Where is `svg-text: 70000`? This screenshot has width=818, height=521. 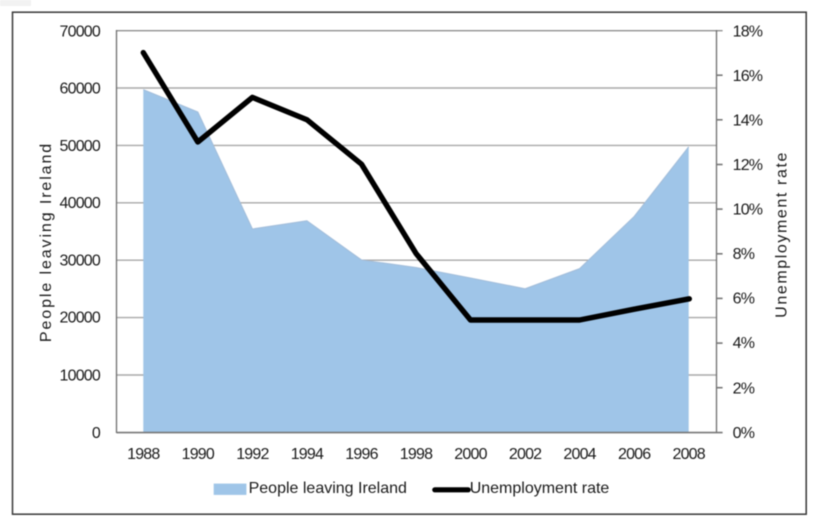
svg-text: 70000 is located at coordinates (80, 31).